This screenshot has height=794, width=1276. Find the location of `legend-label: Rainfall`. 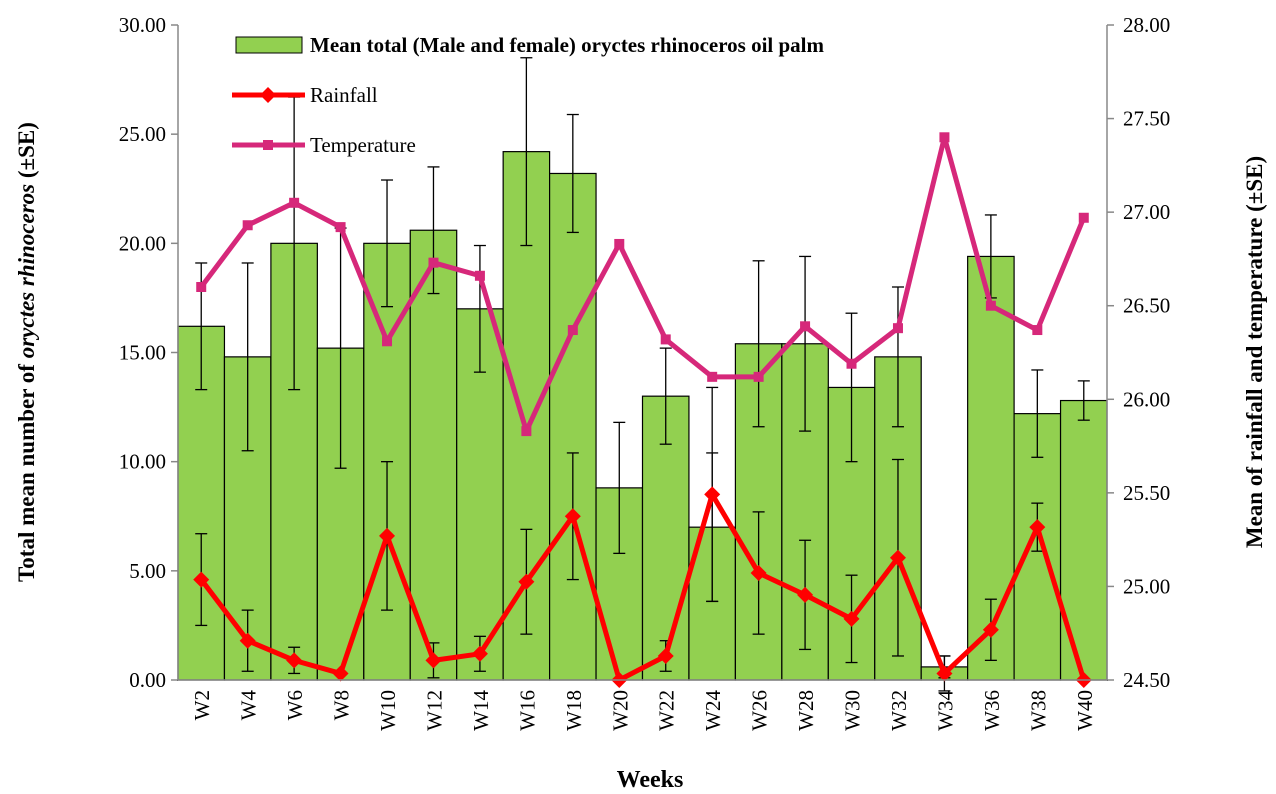

legend-label: Rainfall is located at coordinates (344, 95).